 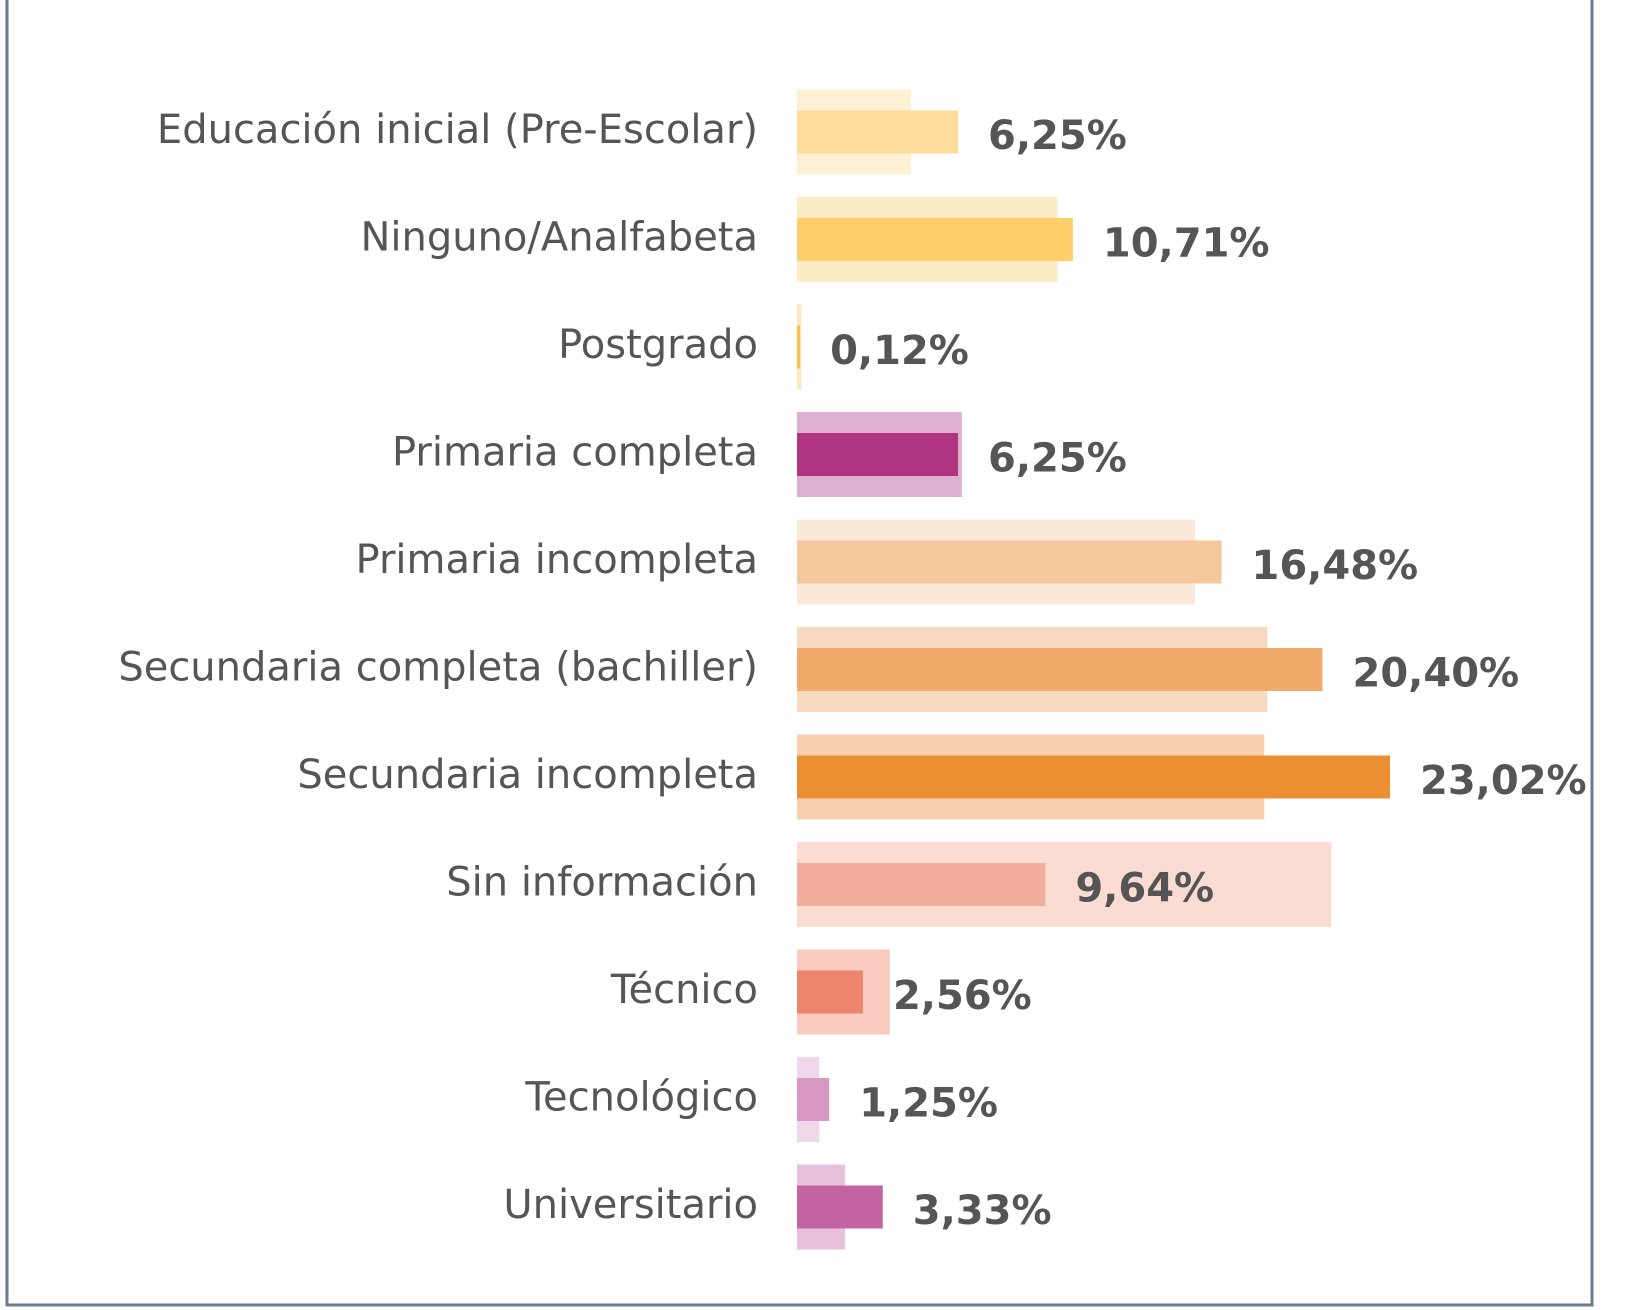 What do you see at coordinates (457, 130) in the screenshot?
I see `category-label: Educación inicial (Pre-Escolar)` at bounding box center [457, 130].